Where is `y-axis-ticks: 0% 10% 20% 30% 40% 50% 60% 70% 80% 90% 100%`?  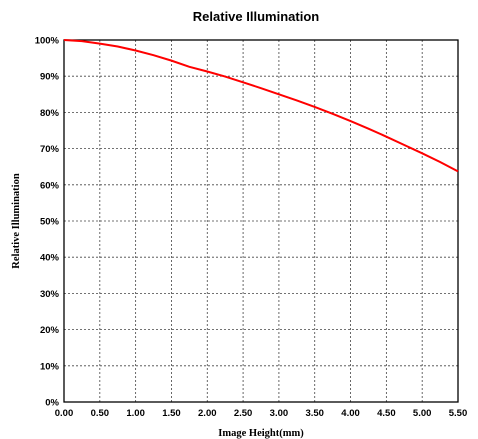 y-axis-ticks: 0% 10% 20% 30% 40% 50% 60% 70% 80% 90% 100% is located at coordinates (47, 222).